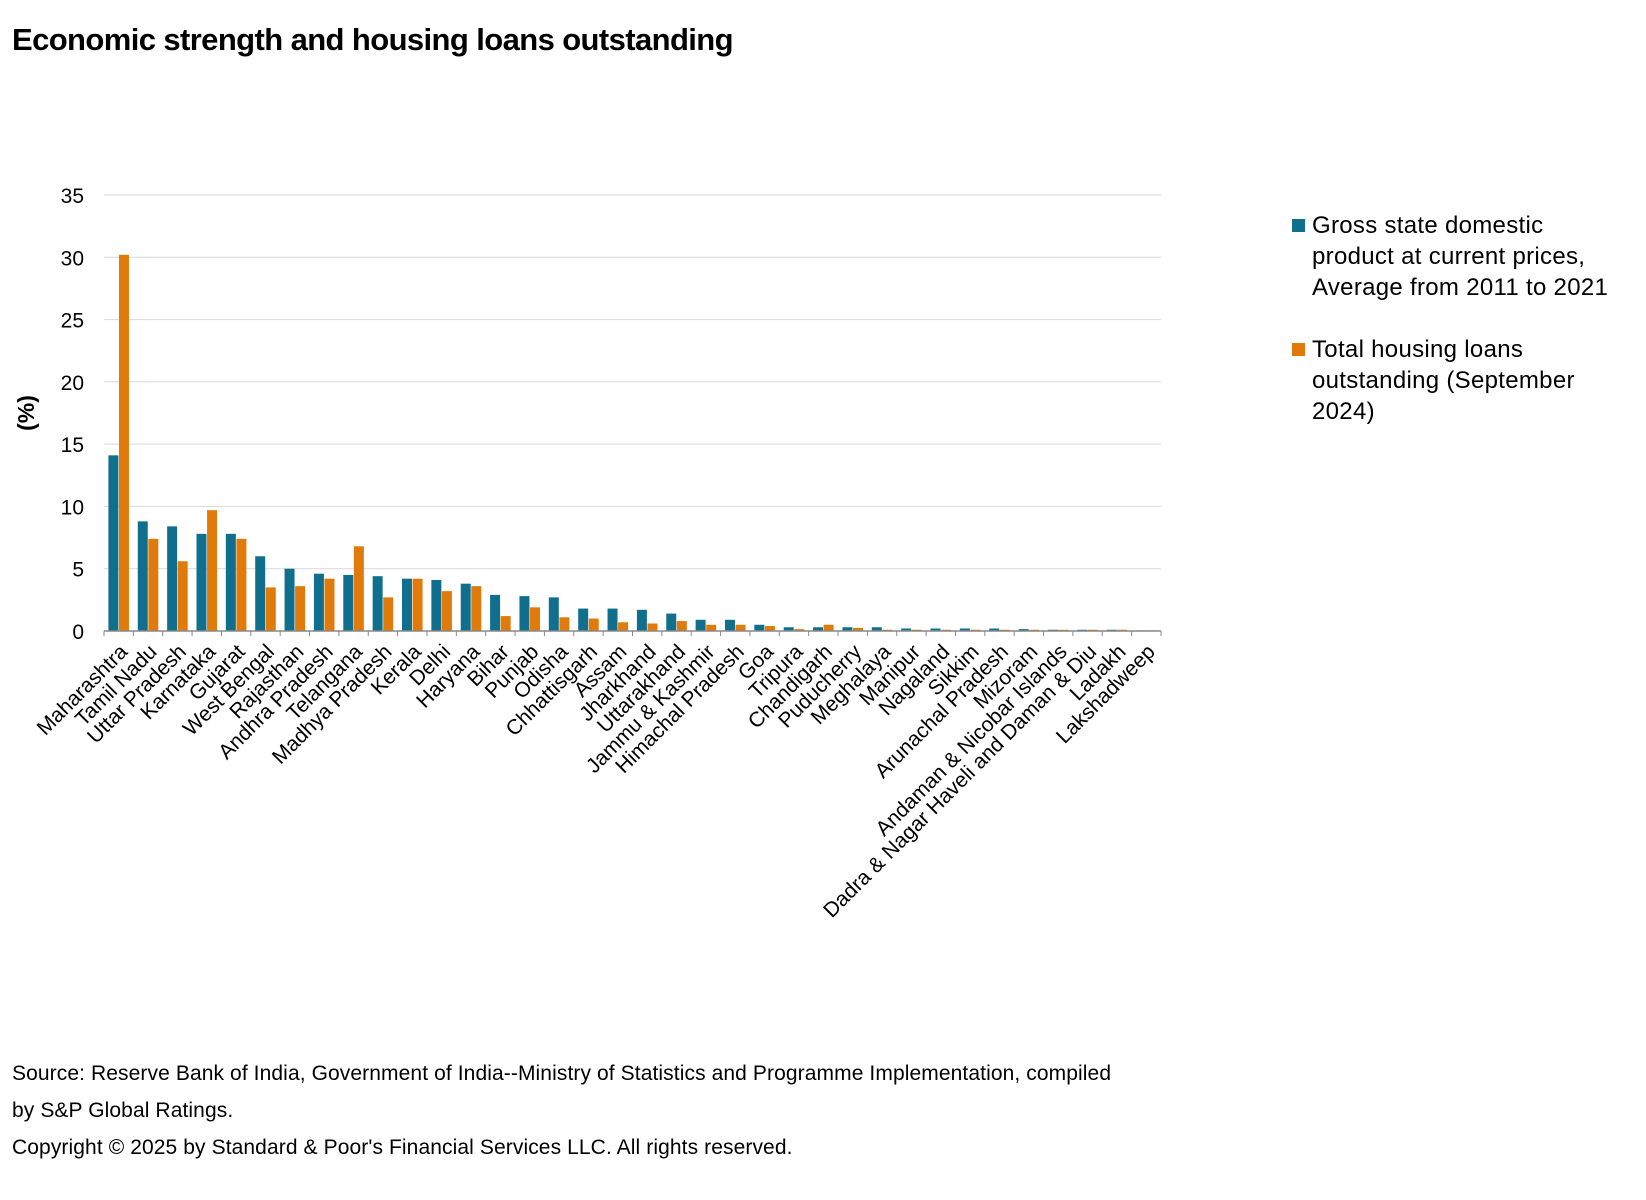 This screenshot has height=1200, width=1646. Describe the element at coordinates (78, 632) in the screenshot. I see `y-tick-label: 0` at that location.